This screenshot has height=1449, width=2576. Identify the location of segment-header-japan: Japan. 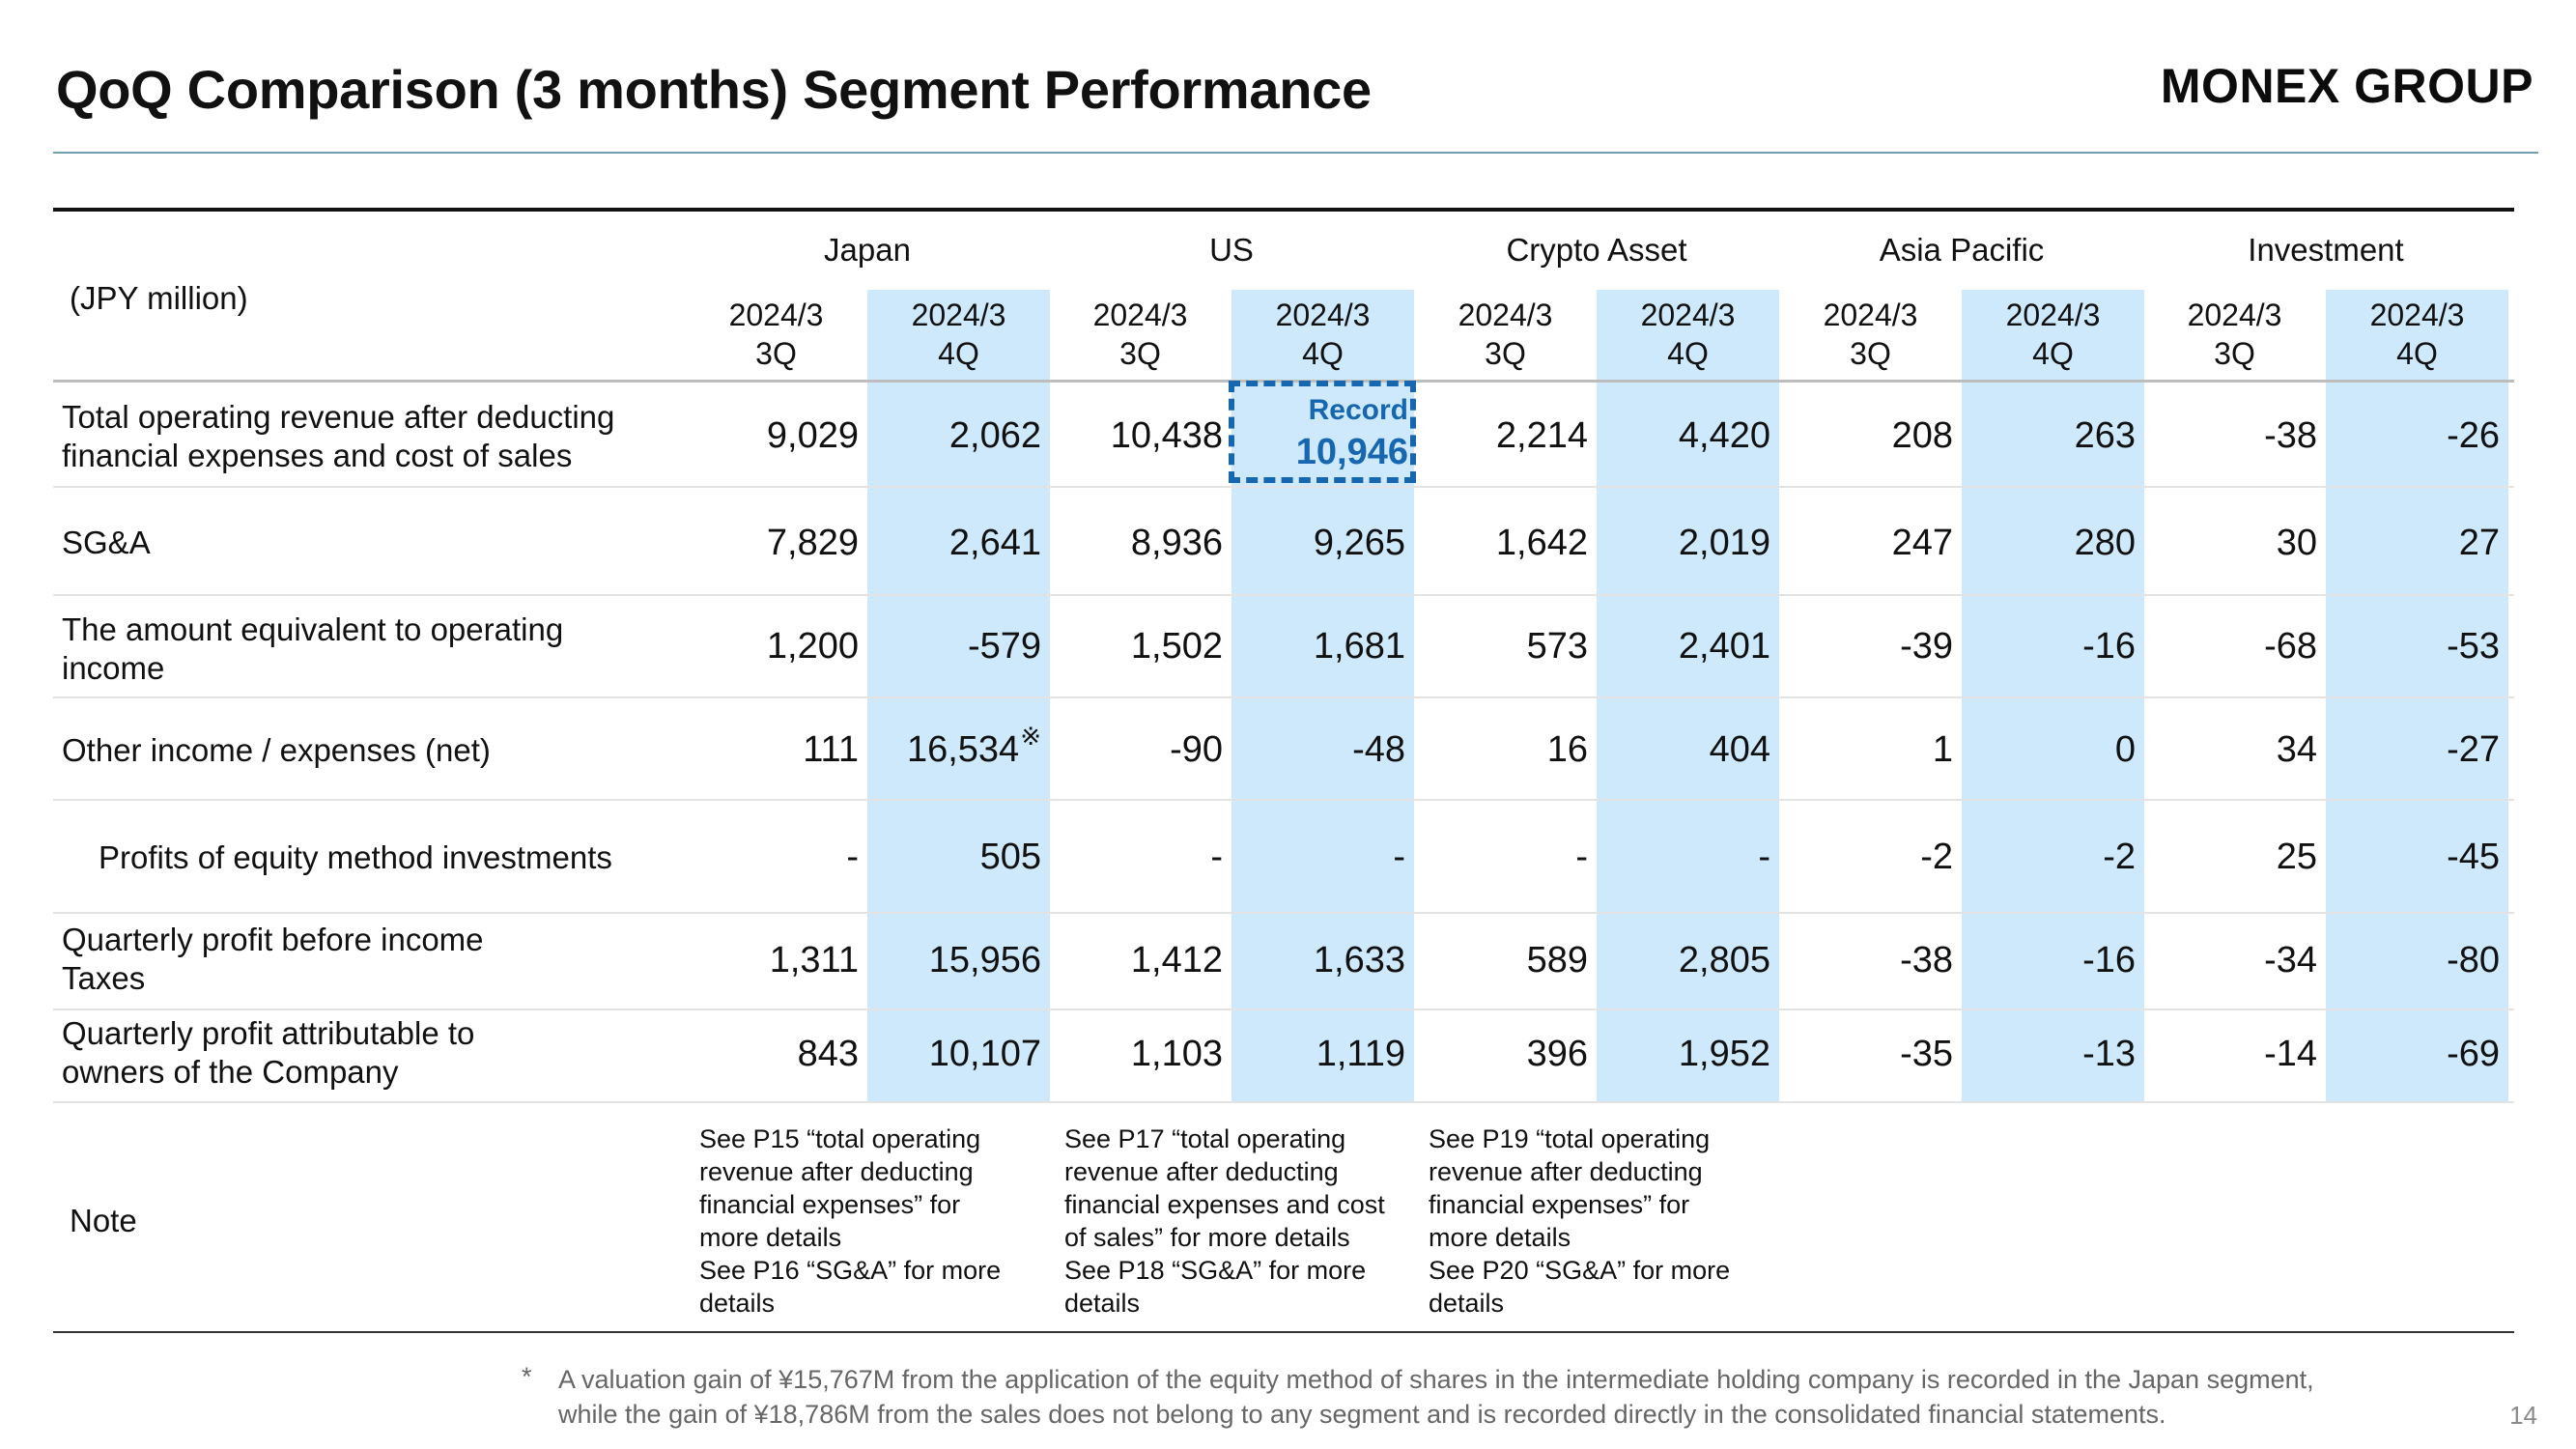
(867, 250).